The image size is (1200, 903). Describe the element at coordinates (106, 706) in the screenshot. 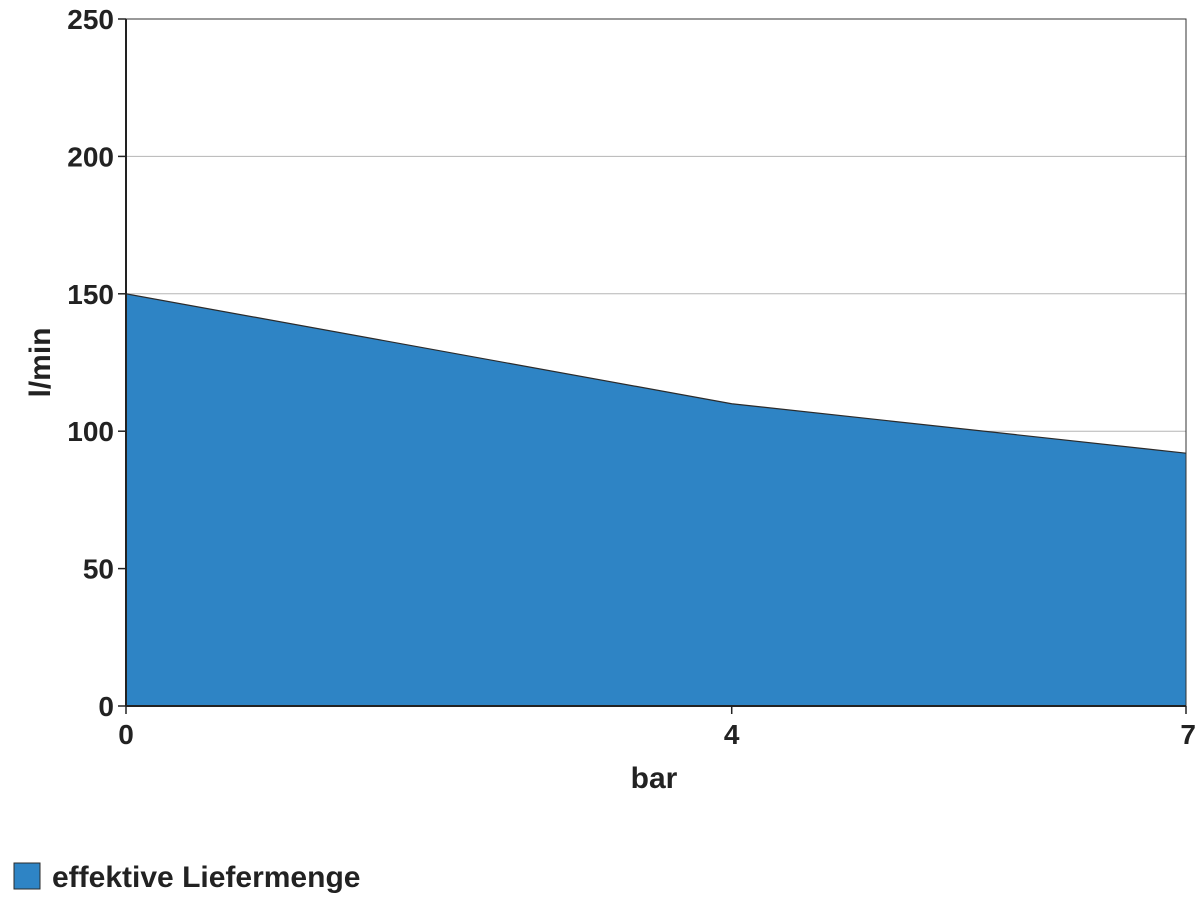

I see `y-tick-label: 0` at that location.